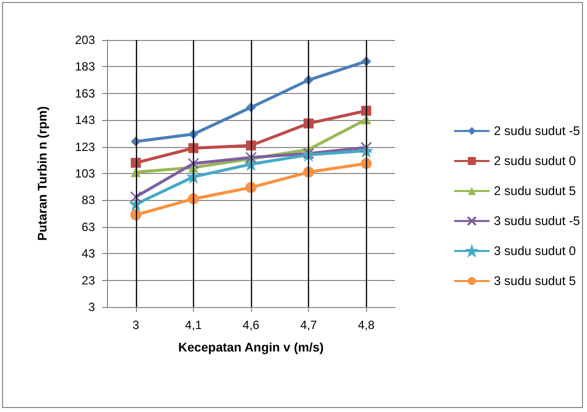  I want to click on x-tick-label: 4,8, so click(366, 325).